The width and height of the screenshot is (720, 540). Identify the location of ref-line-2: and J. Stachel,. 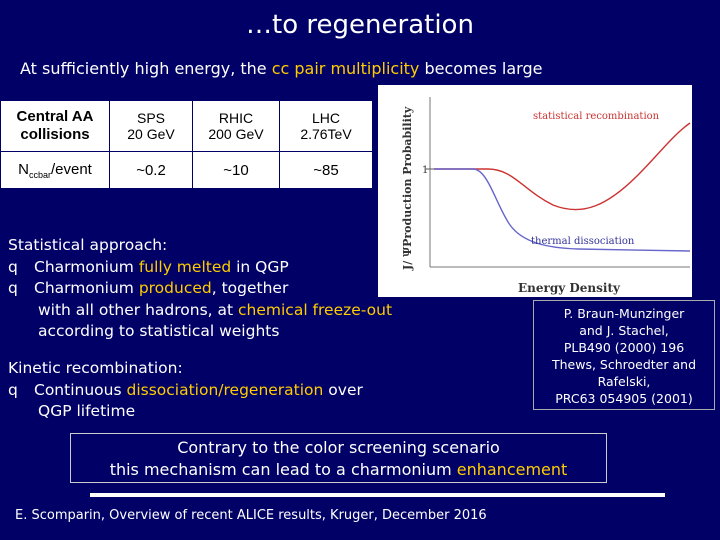
(624, 330).